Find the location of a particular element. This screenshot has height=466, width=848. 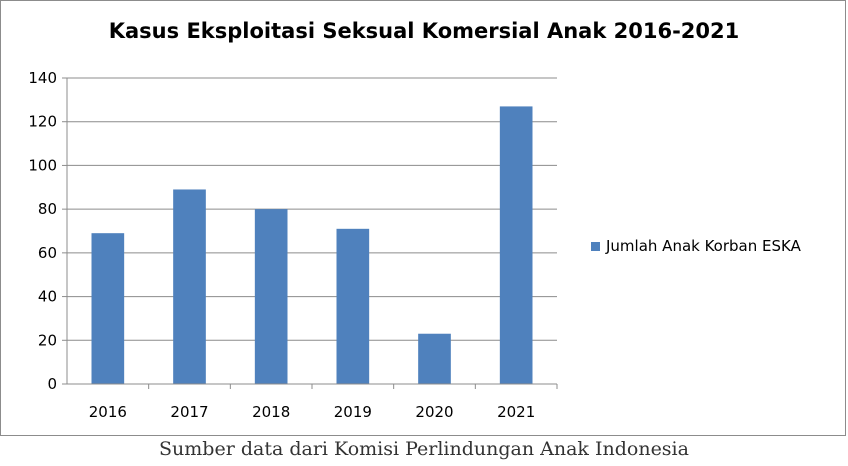

x-tick-label: 2016 is located at coordinates (108, 412).